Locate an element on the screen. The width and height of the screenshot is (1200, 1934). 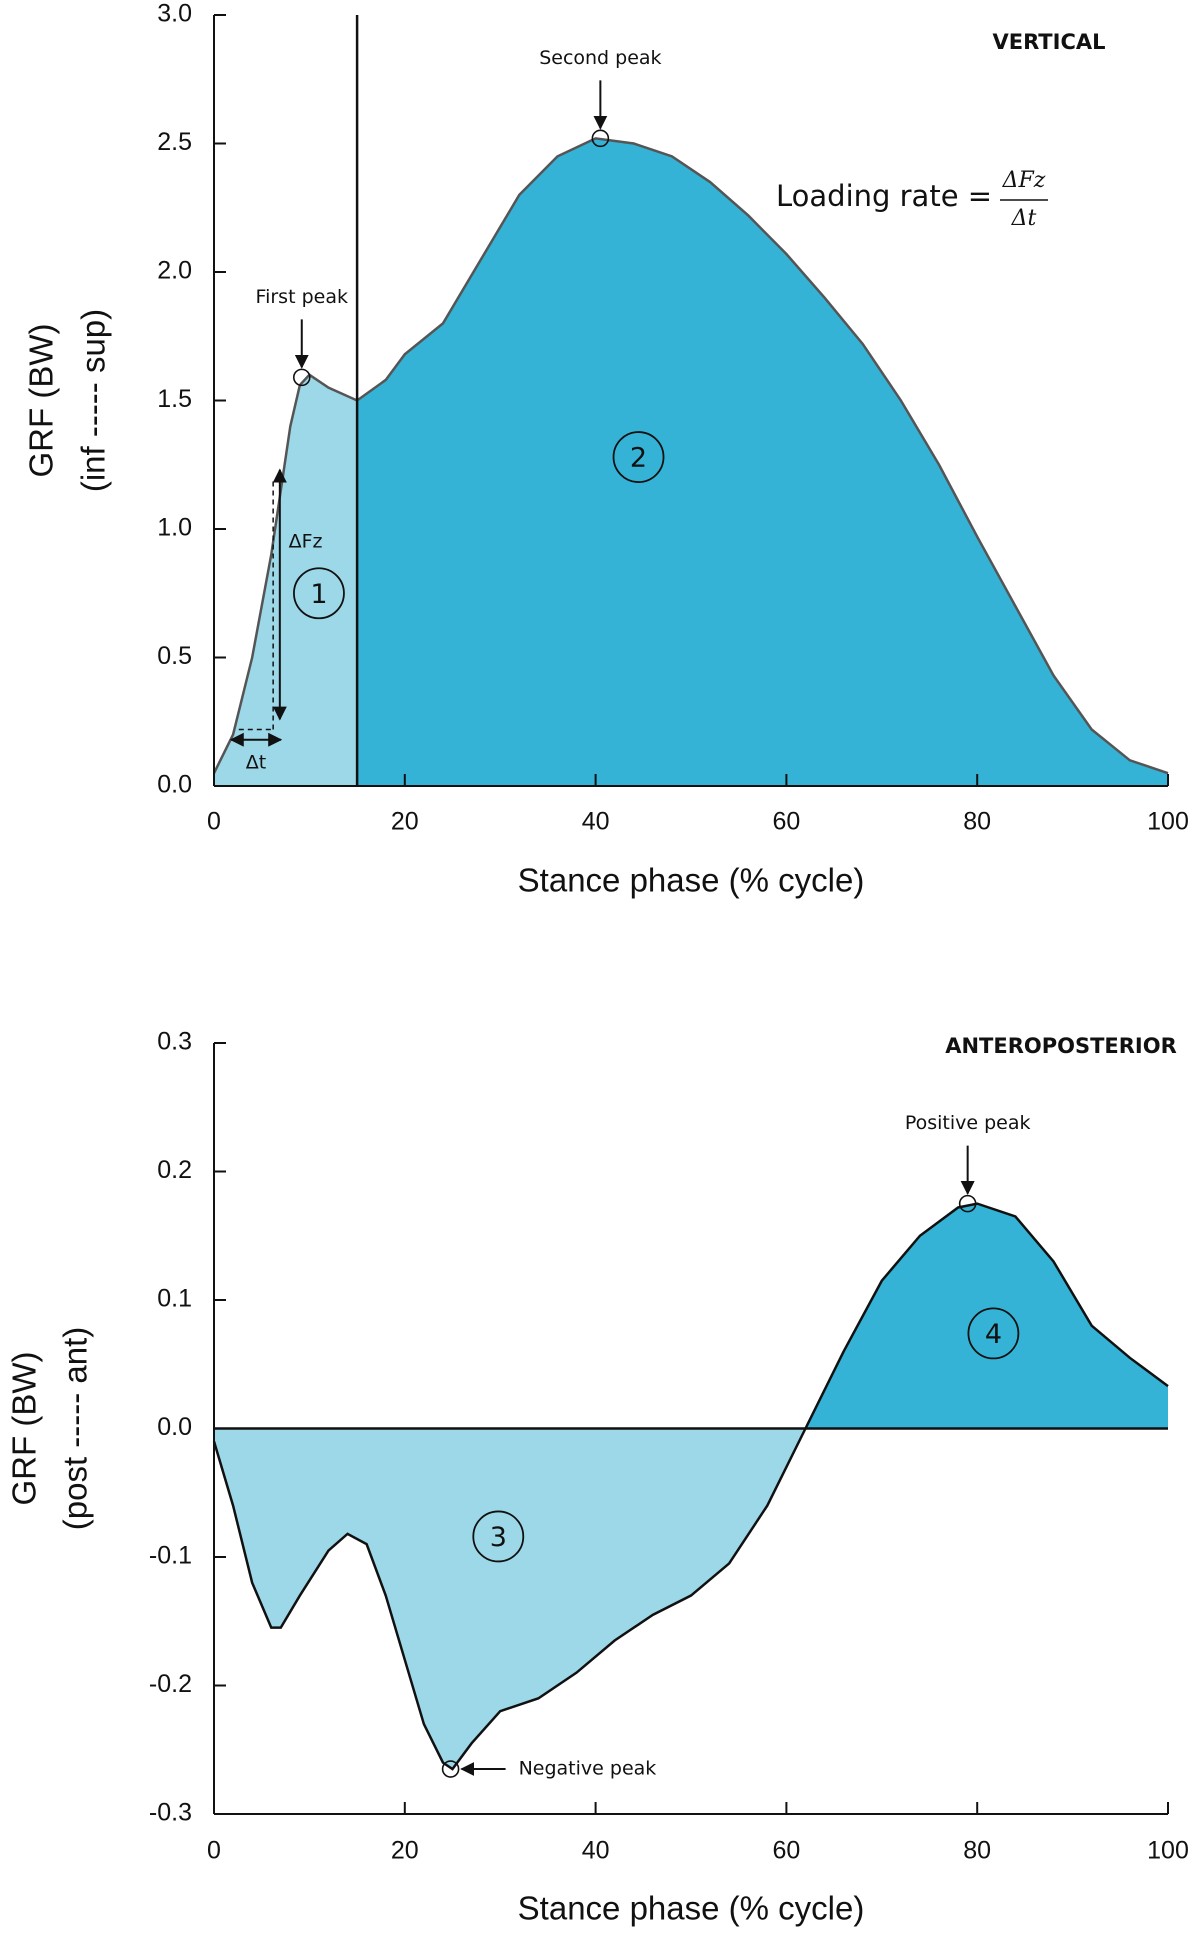
annotation: First peak is located at coordinates (302, 297).